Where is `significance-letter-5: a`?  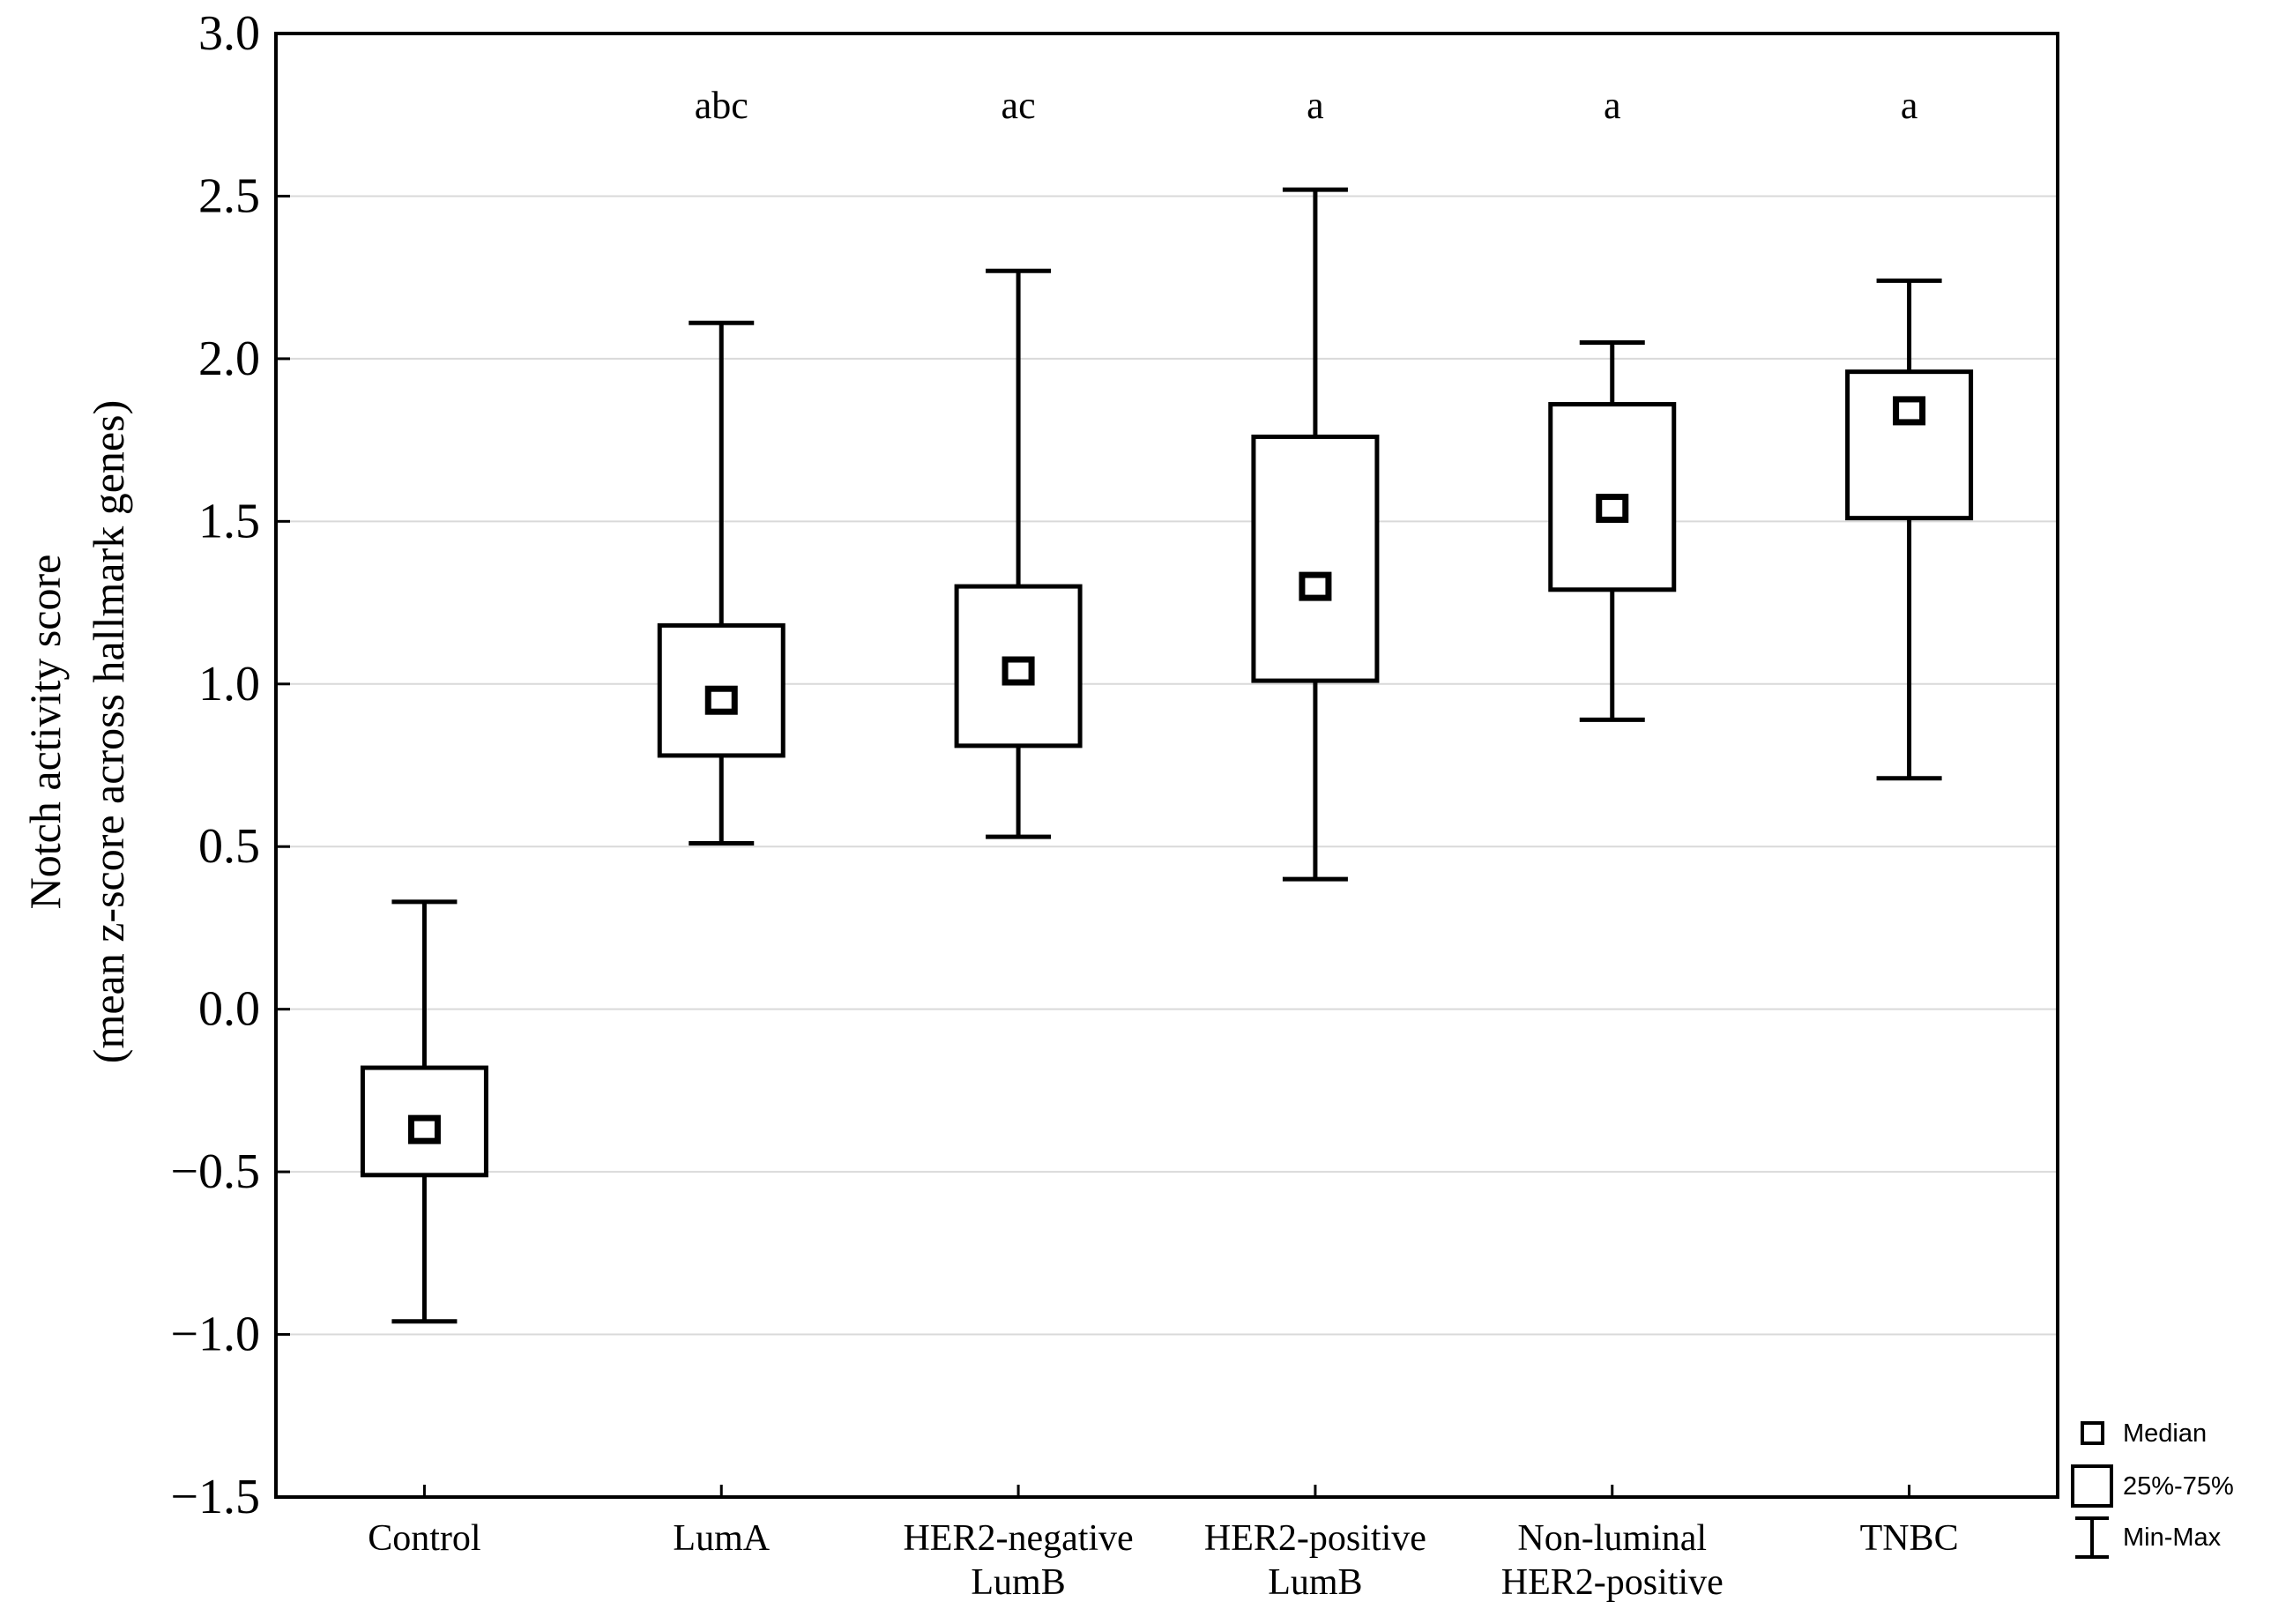
significance-letter-5: a is located at coordinates (1909, 105).